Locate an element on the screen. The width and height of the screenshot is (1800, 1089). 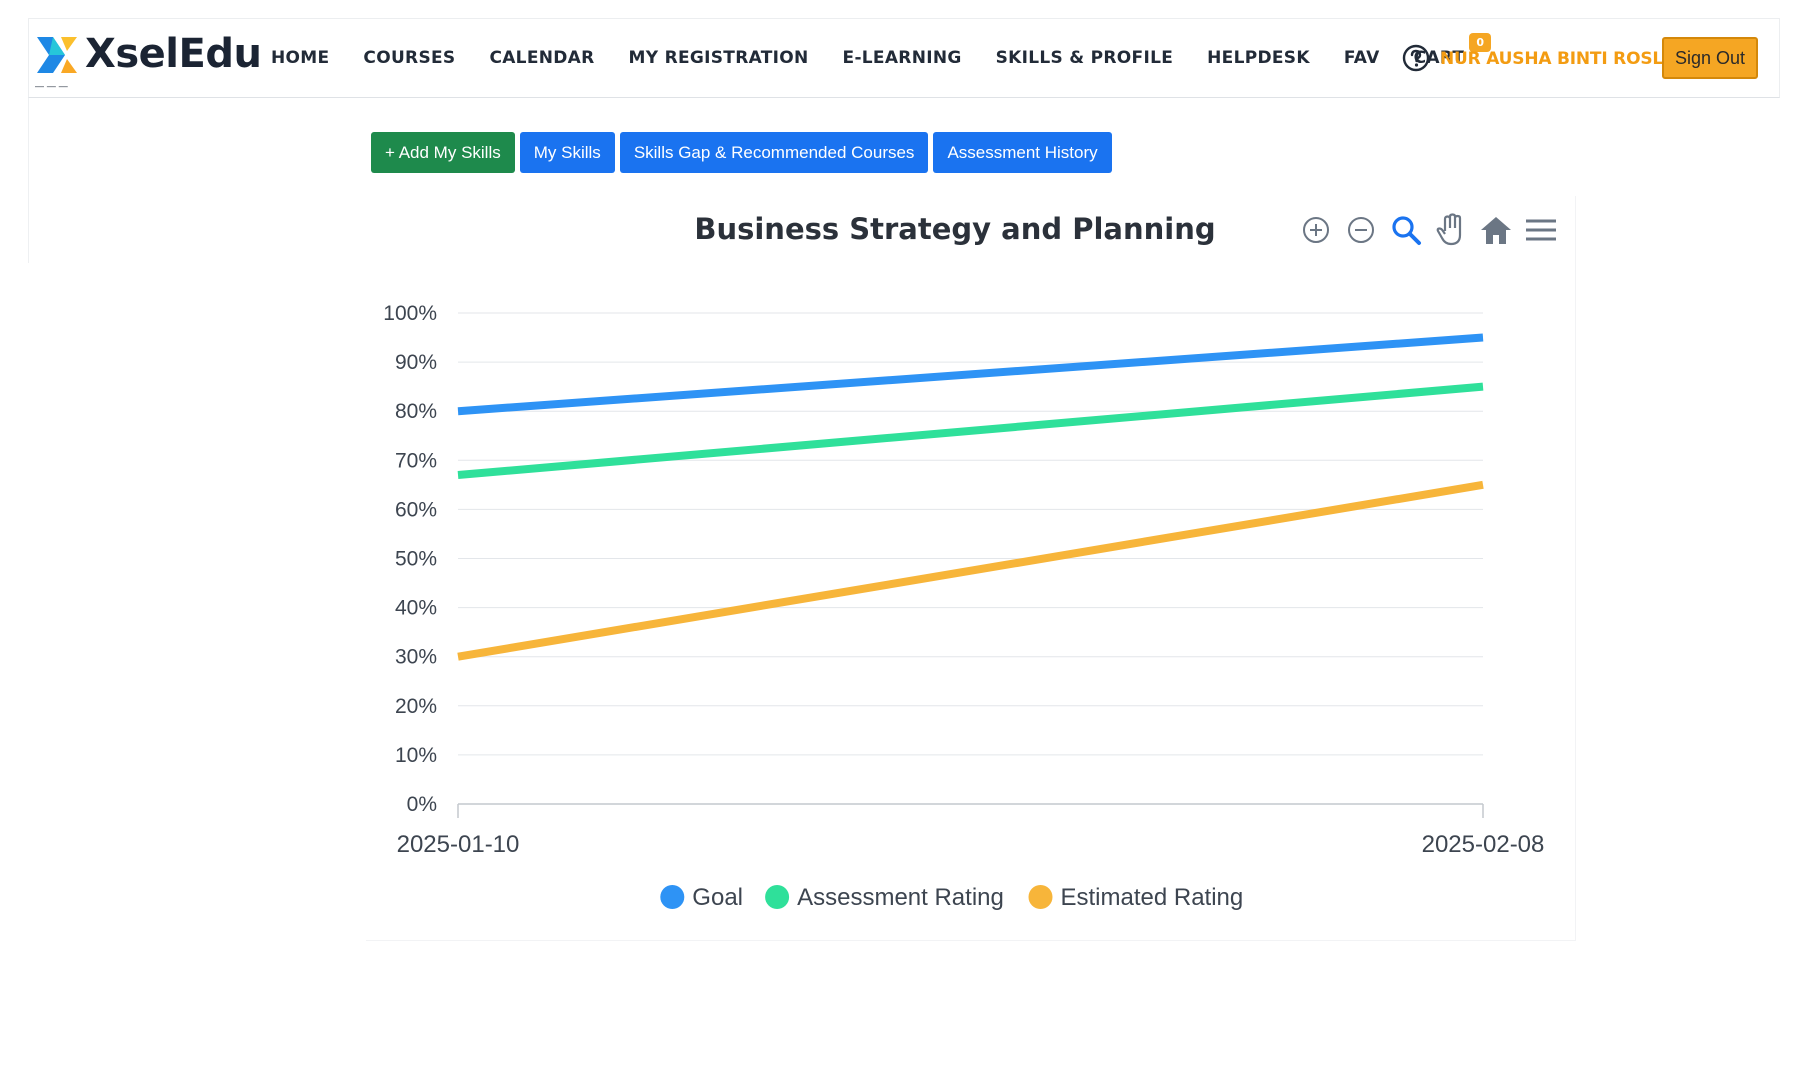
chart-title: Business Strategy and Planning is located at coordinates (955, 229).